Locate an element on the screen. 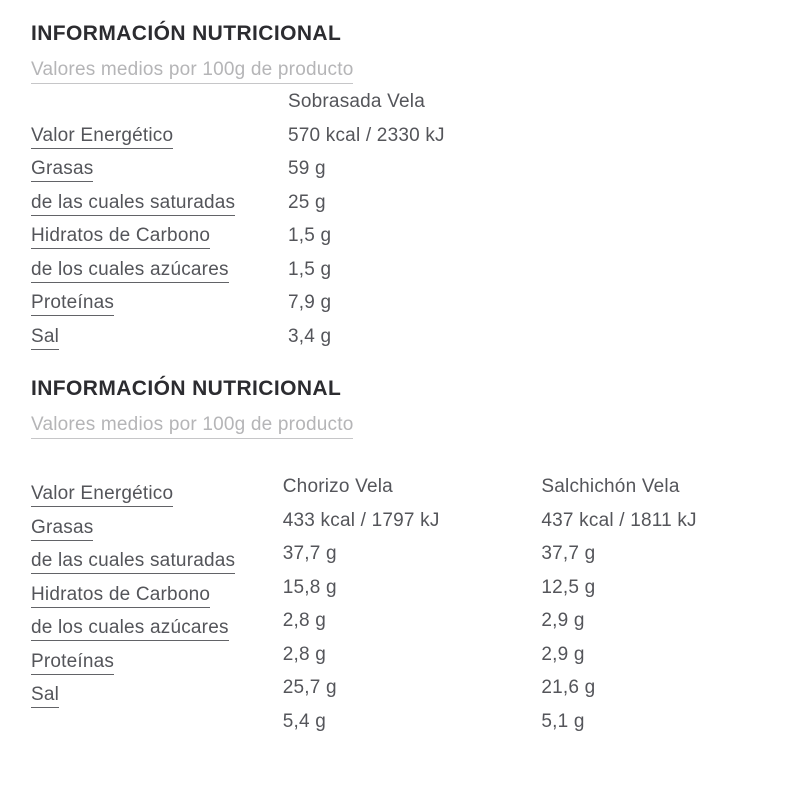 The image size is (800, 800). table-row-hidratos: Hidratos de Carbono 1,5 g is located at coordinates (415, 236).